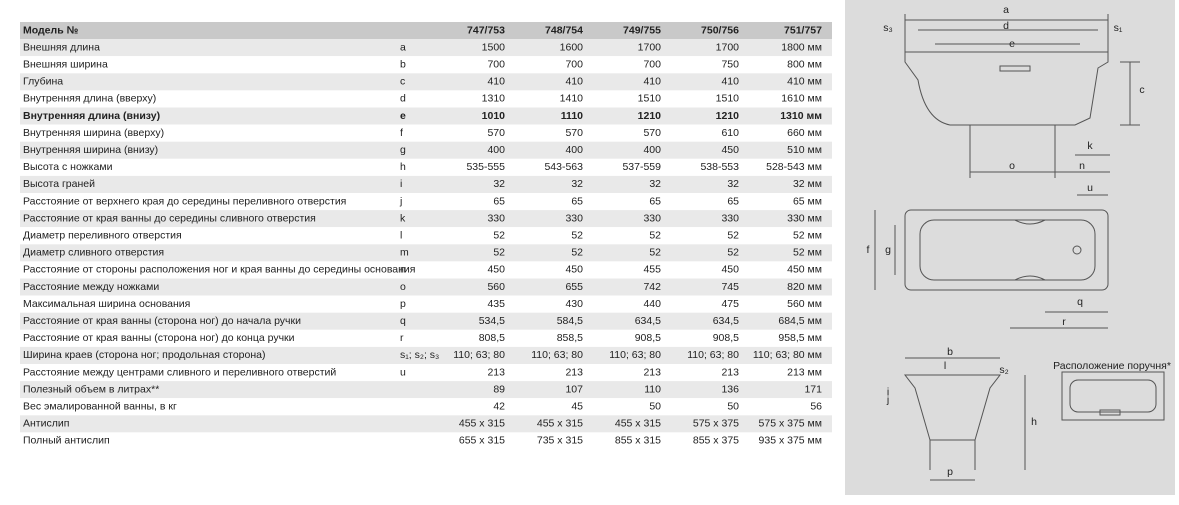 The image size is (1179, 505). What do you see at coordinates (93, 253) in the screenshot?
I see `row-label: Диаметр сливного отверстия` at bounding box center [93, 253].